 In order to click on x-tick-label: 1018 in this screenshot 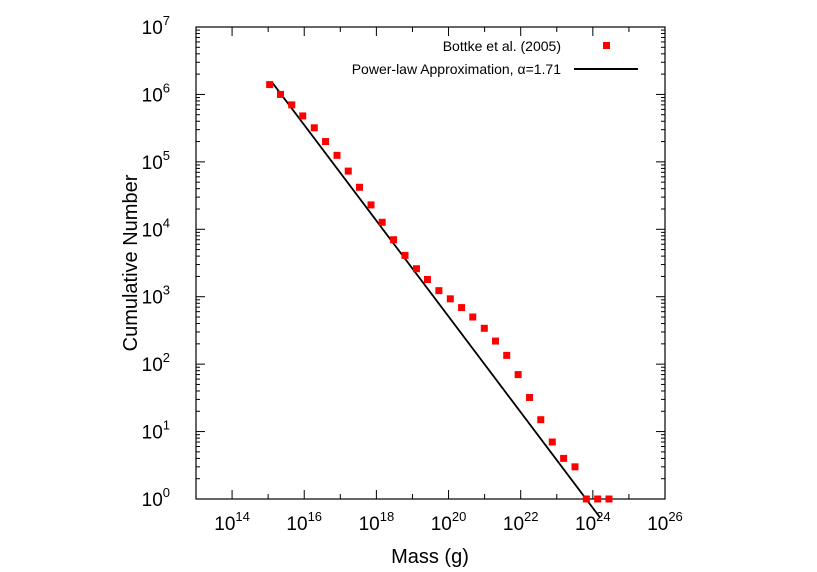, I will do `click(377, 522)`.